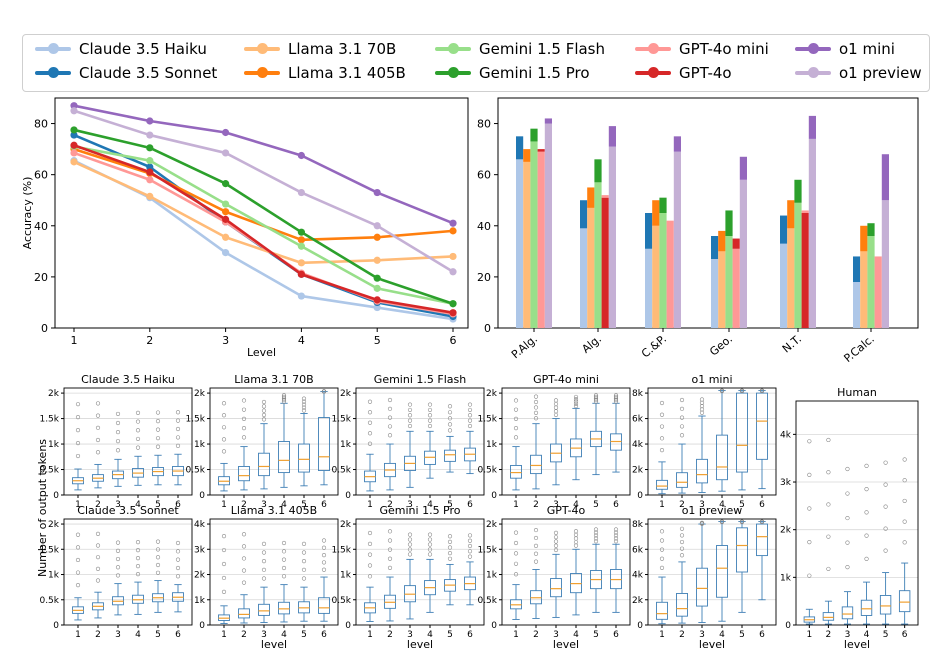 The height and width of the screenshot is (662, 945). I want to click on panel-title: Human, so click(857, 392).